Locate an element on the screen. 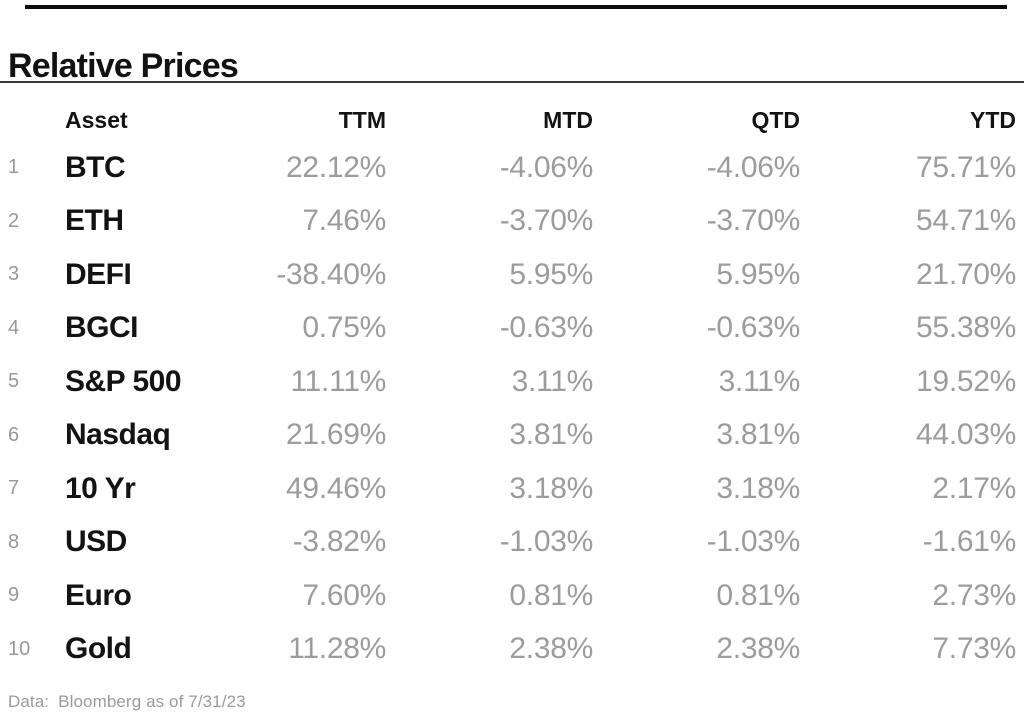 The width and height of the screenshot is (1024, 719). qtd-value: 3.18% is located at coordinates (758, 488).